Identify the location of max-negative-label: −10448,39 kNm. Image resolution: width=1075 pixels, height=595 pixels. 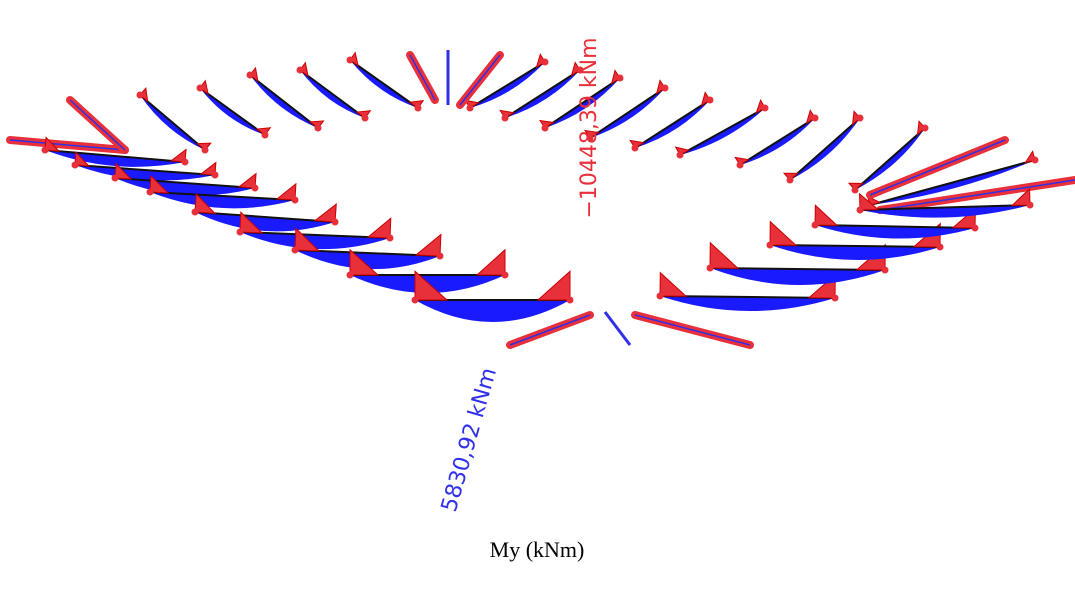
(589, 127).